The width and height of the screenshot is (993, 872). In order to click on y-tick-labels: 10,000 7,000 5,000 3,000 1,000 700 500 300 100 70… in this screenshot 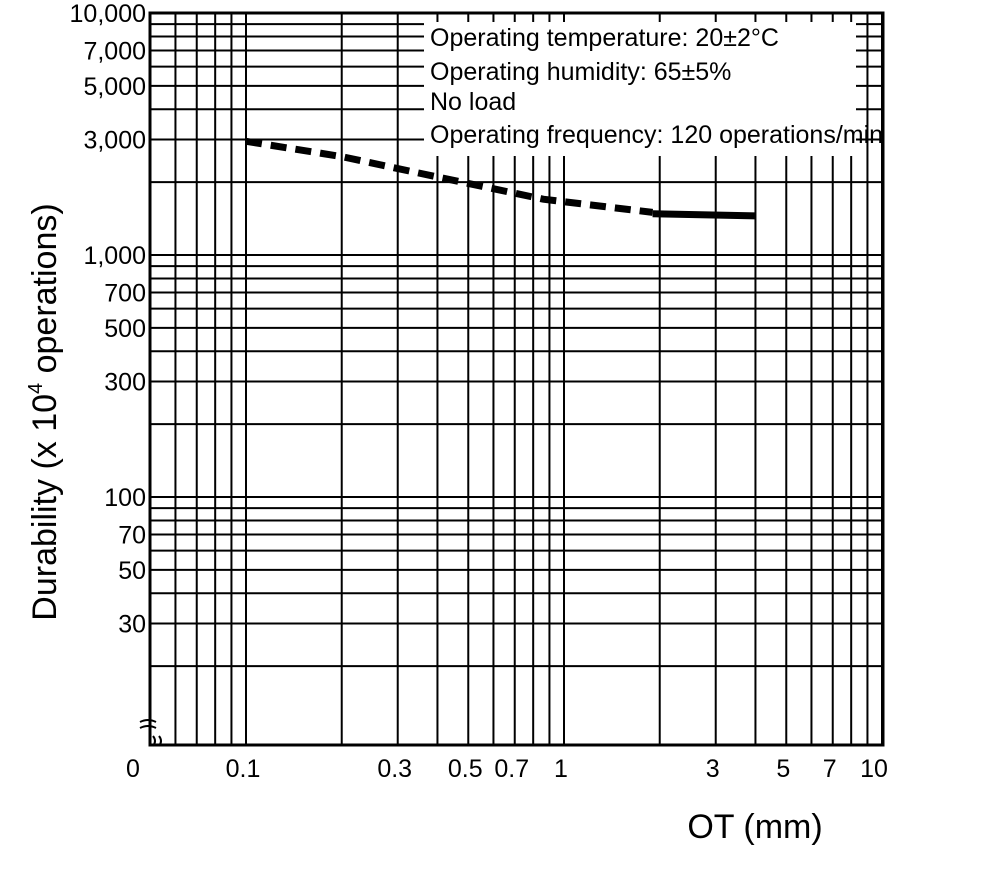, I will do `click(108, 319)`.